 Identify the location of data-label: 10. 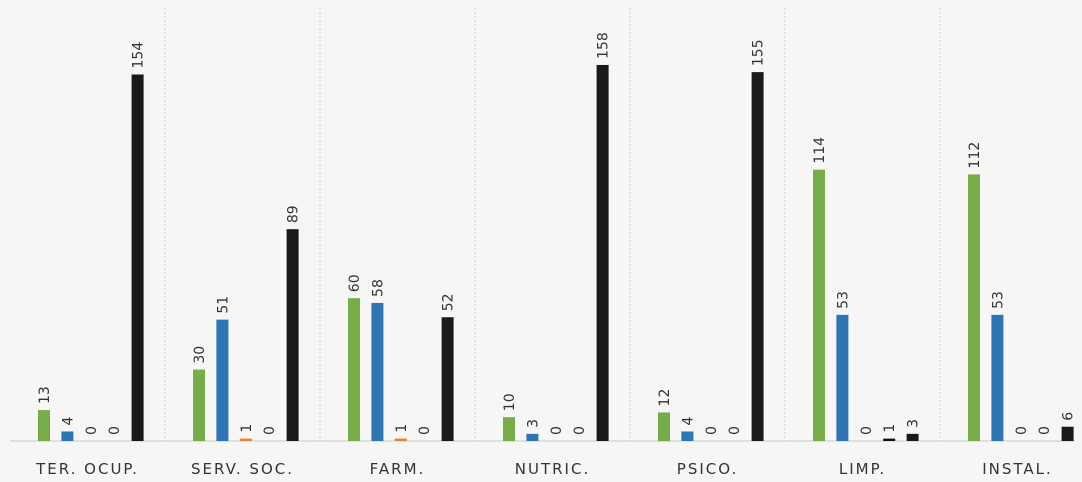
(510, 402).